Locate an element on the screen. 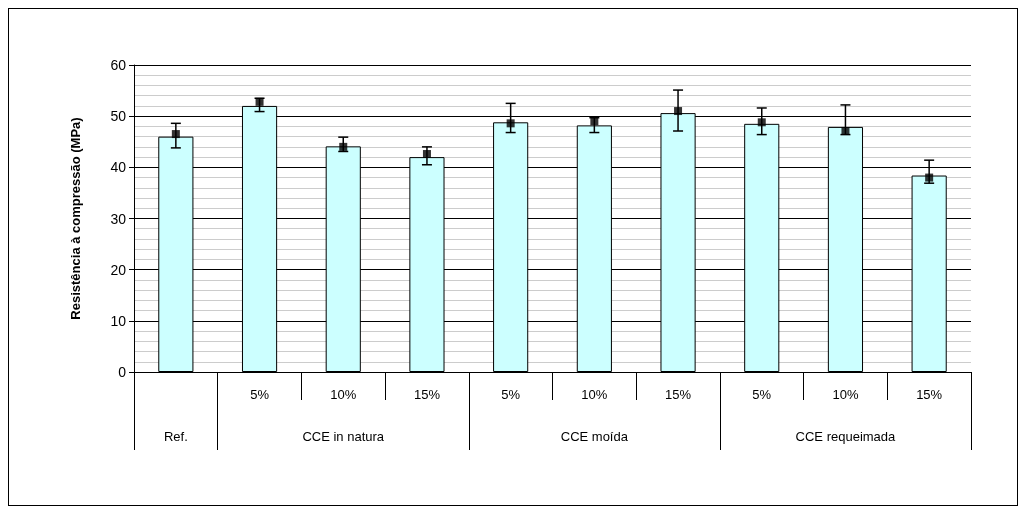 The height and width of the screenshot is (516, 1028). y-axis-title: Resistência à compressão (MPa) is located at coordinates (75, 218).